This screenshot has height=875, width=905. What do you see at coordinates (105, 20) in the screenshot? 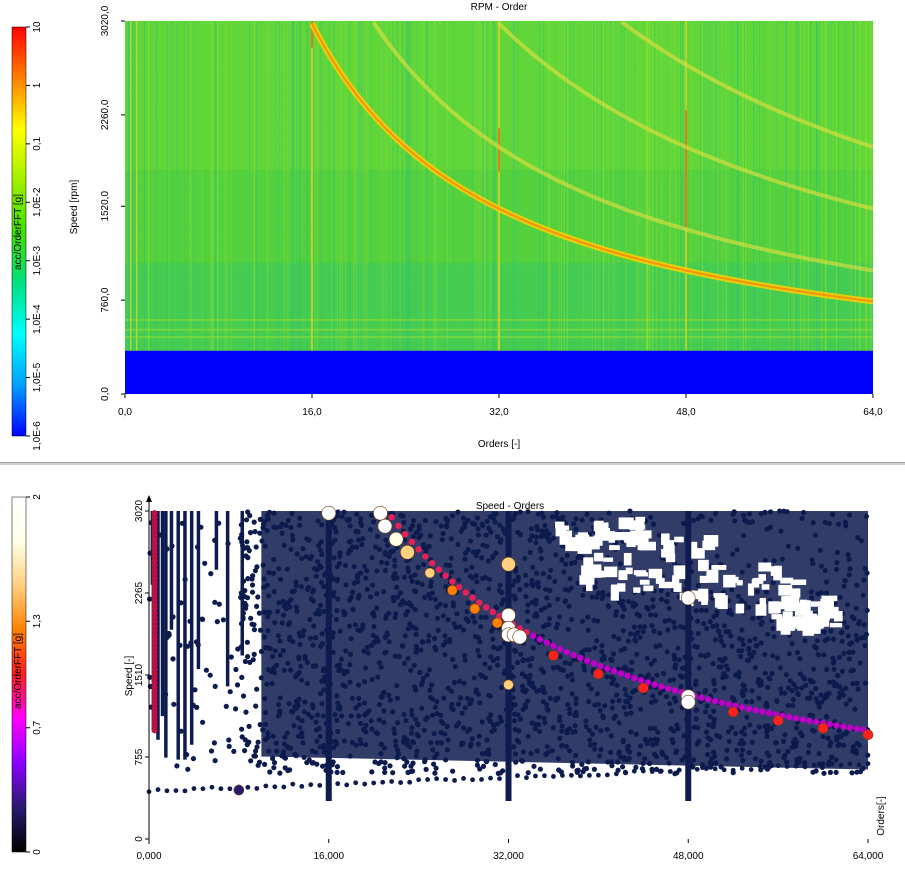
I see `y-tick-label: 3020,0` at bounding box center [105, 20].